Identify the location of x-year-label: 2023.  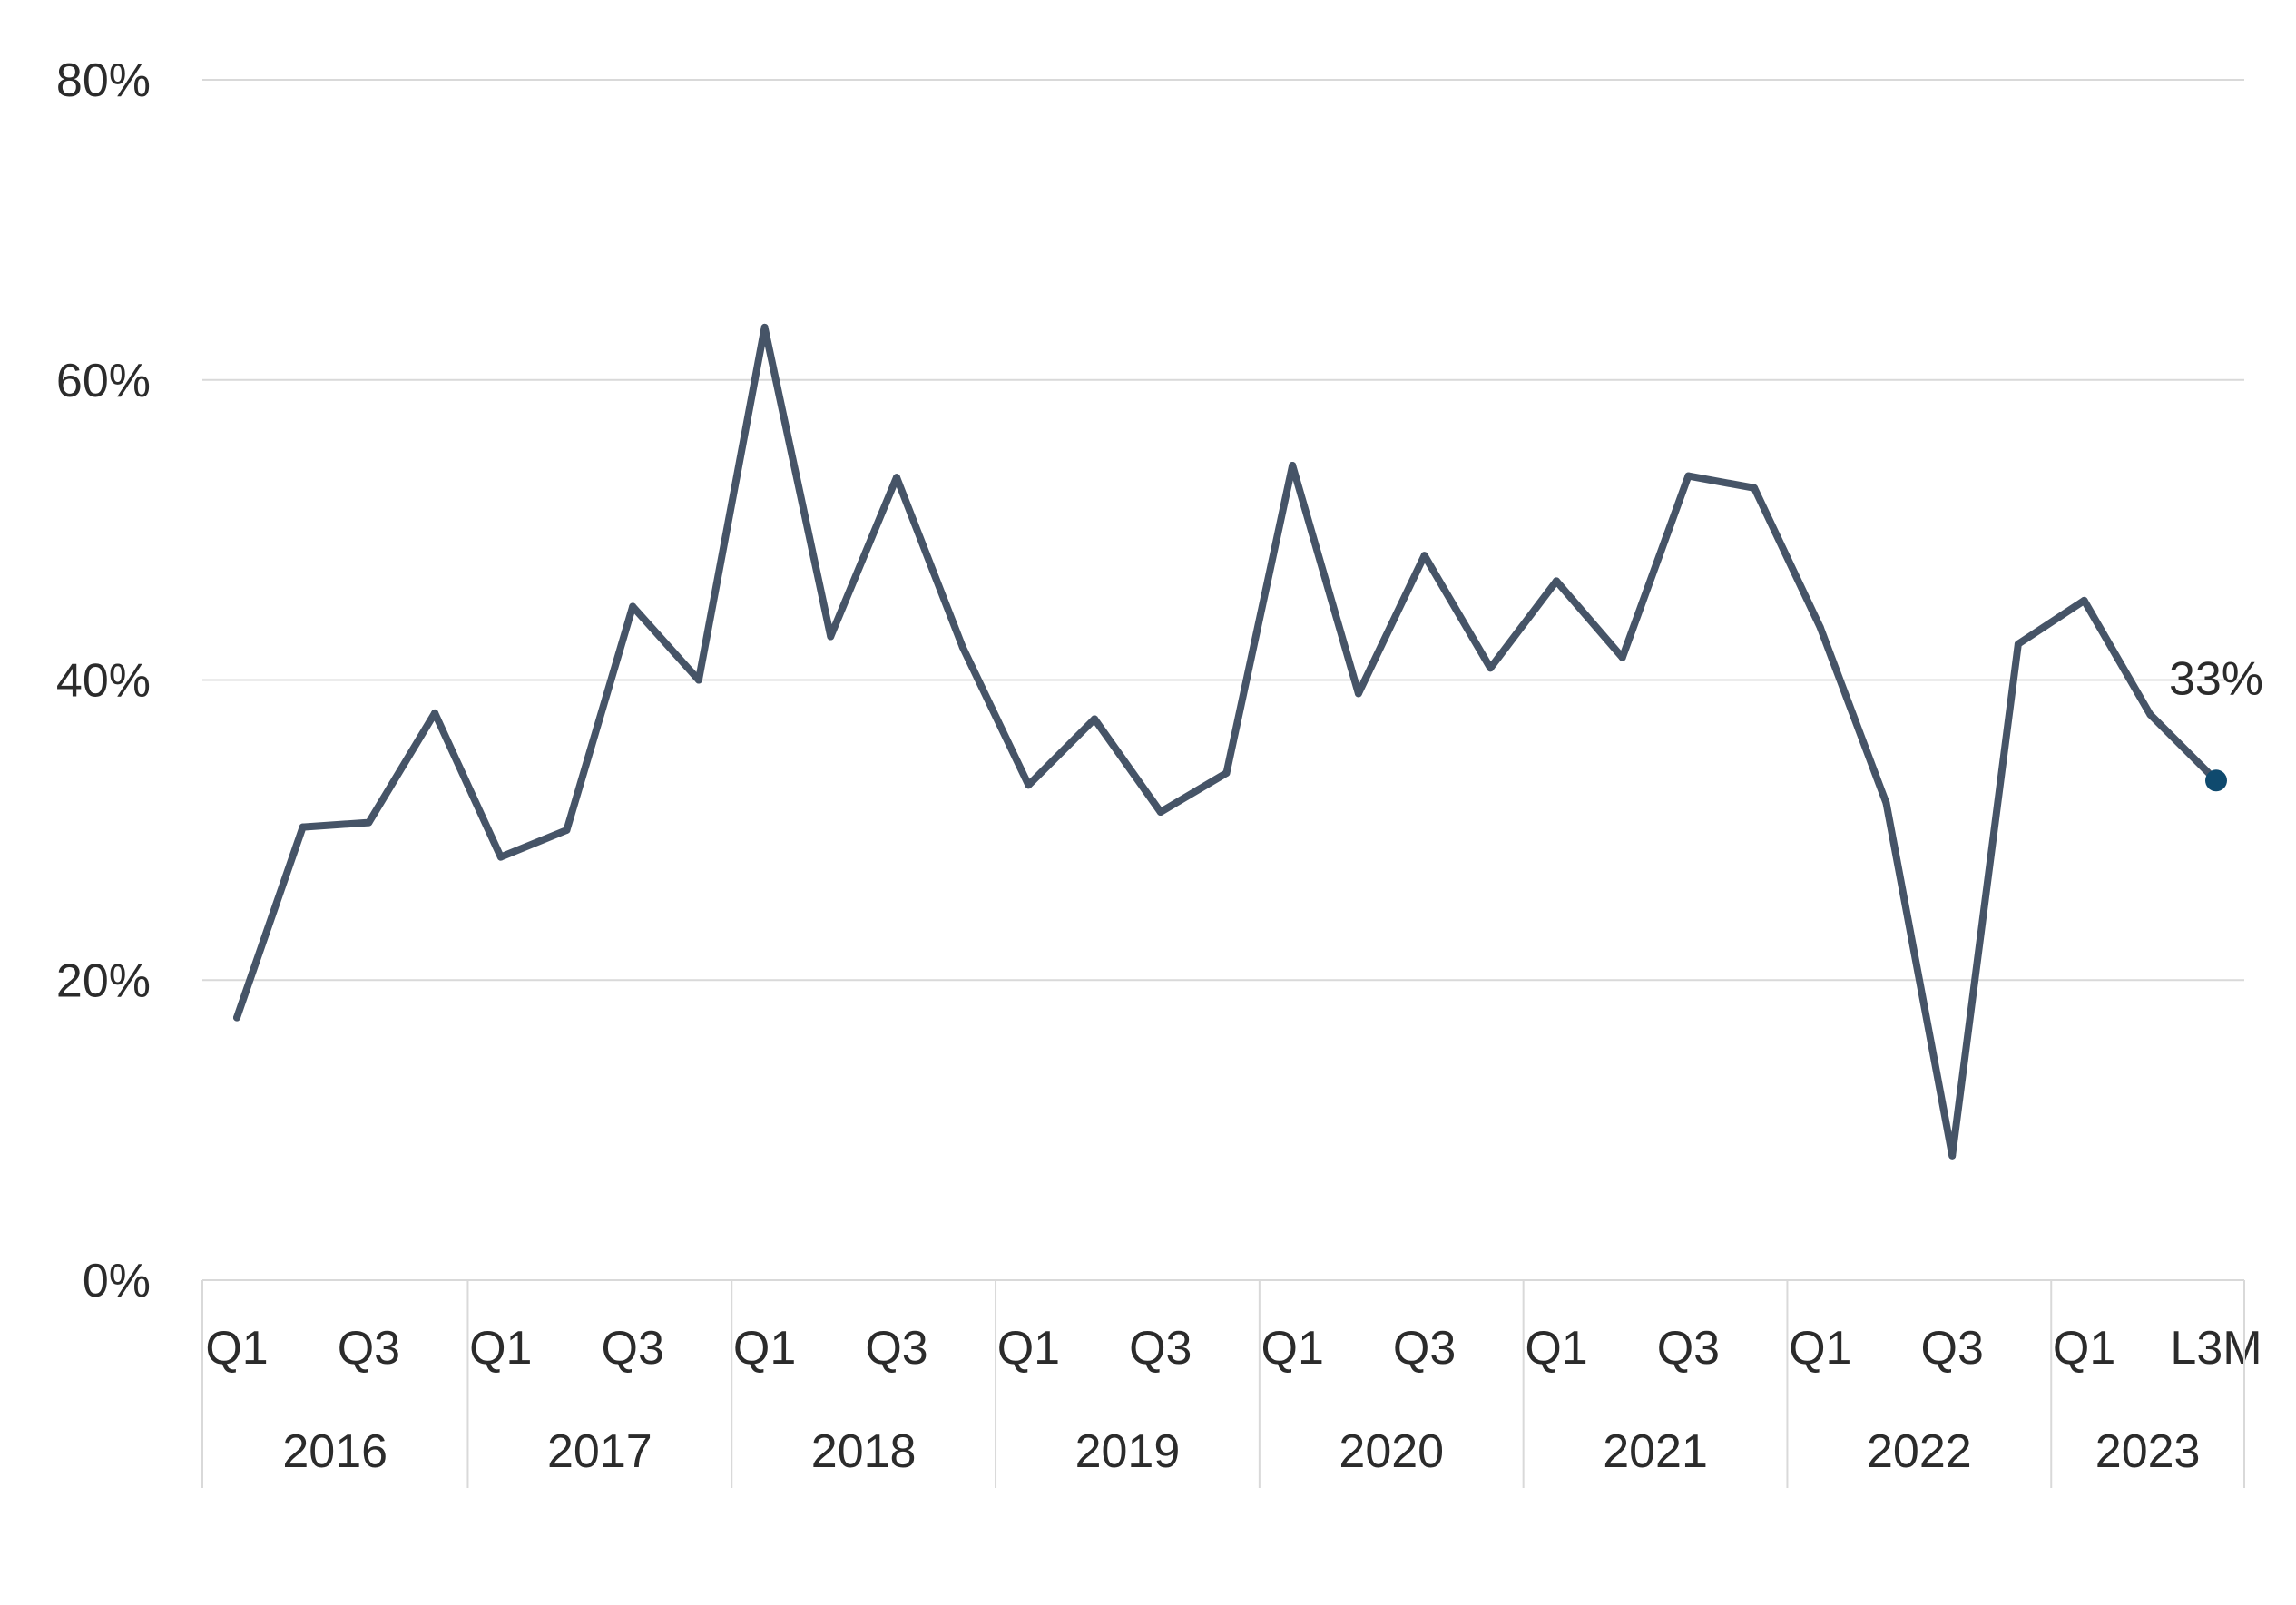
(2148, 1451).